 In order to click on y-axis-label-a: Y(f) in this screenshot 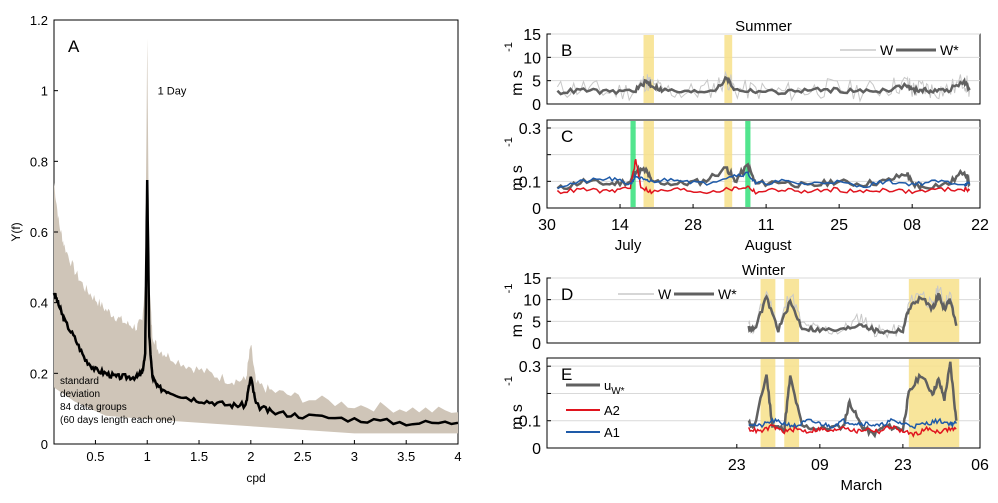, I will do `click(16, 231)`.